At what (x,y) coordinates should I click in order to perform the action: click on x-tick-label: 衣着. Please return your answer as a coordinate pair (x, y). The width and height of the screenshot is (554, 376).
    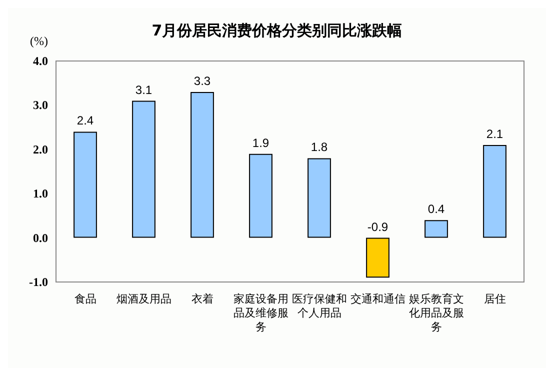
    Looking at the image, I should click on (202, 299).